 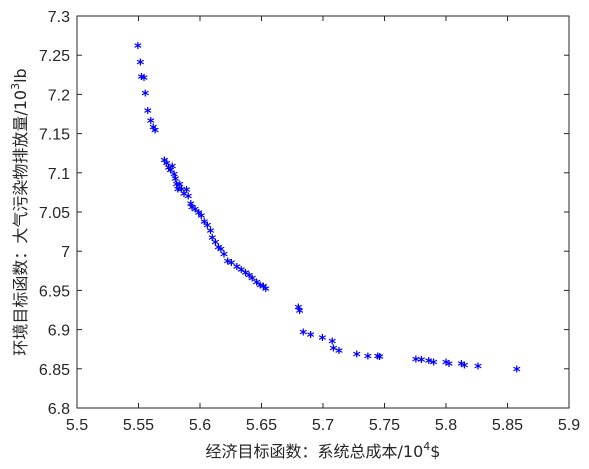 I want to click on y-tick-label: 7.15, so click(x=54, y=135).